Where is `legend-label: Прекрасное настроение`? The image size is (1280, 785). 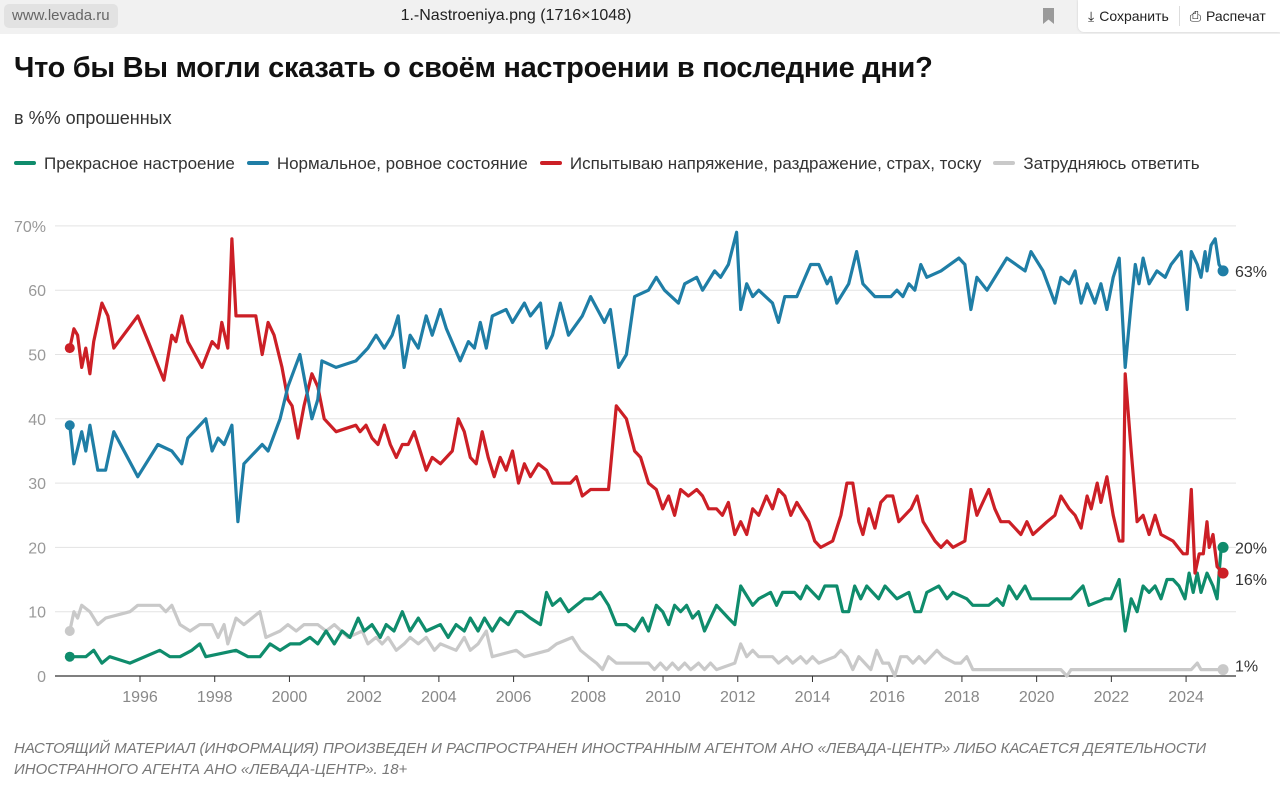 legend-label: Прекрасное настроение is located at coordinates (139, 163).